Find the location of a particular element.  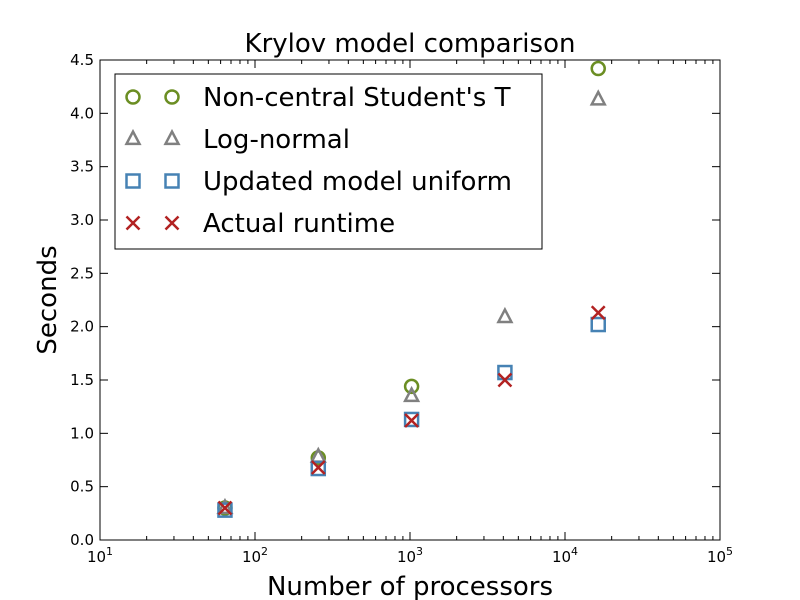

x-tick-label: 10⁵ is located at coordinates (720, 555).